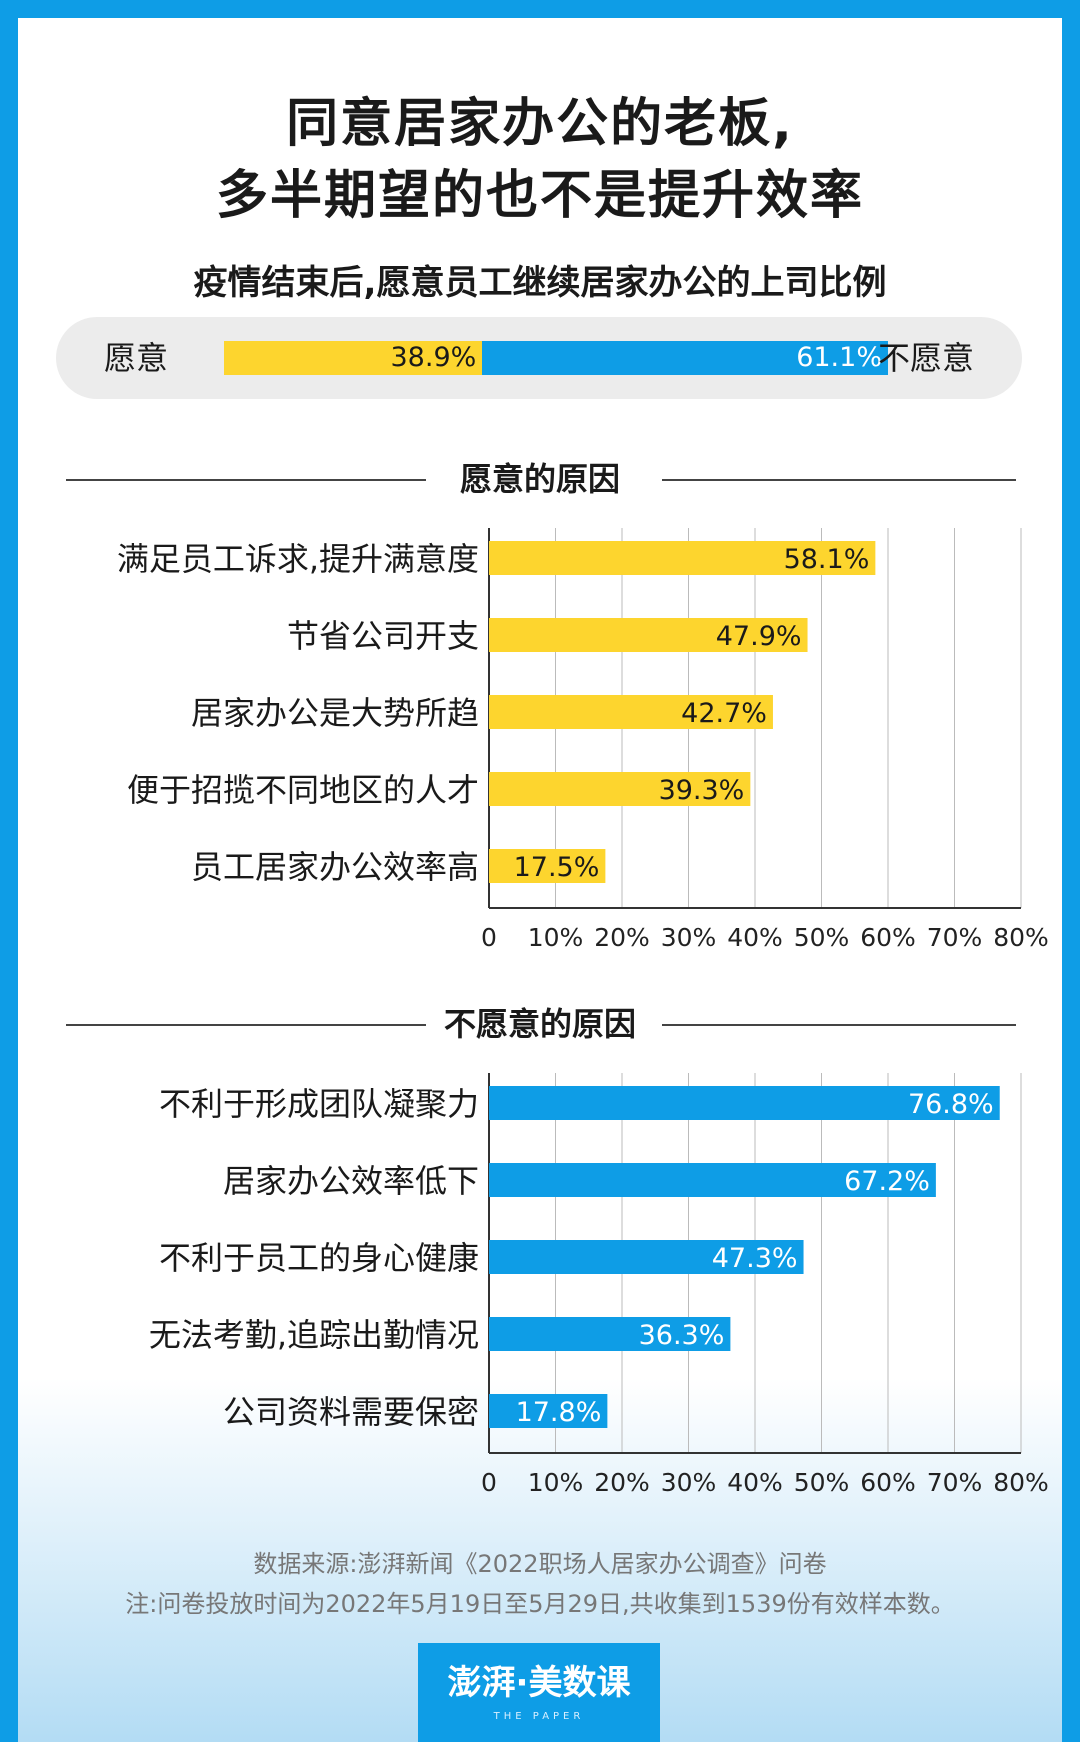 The image size is (1080, 1742). What do you see at coordinates (759, 636) in the screenshot?
I see `bar-value-label: 47.9%` at bounding box center [759, 636].